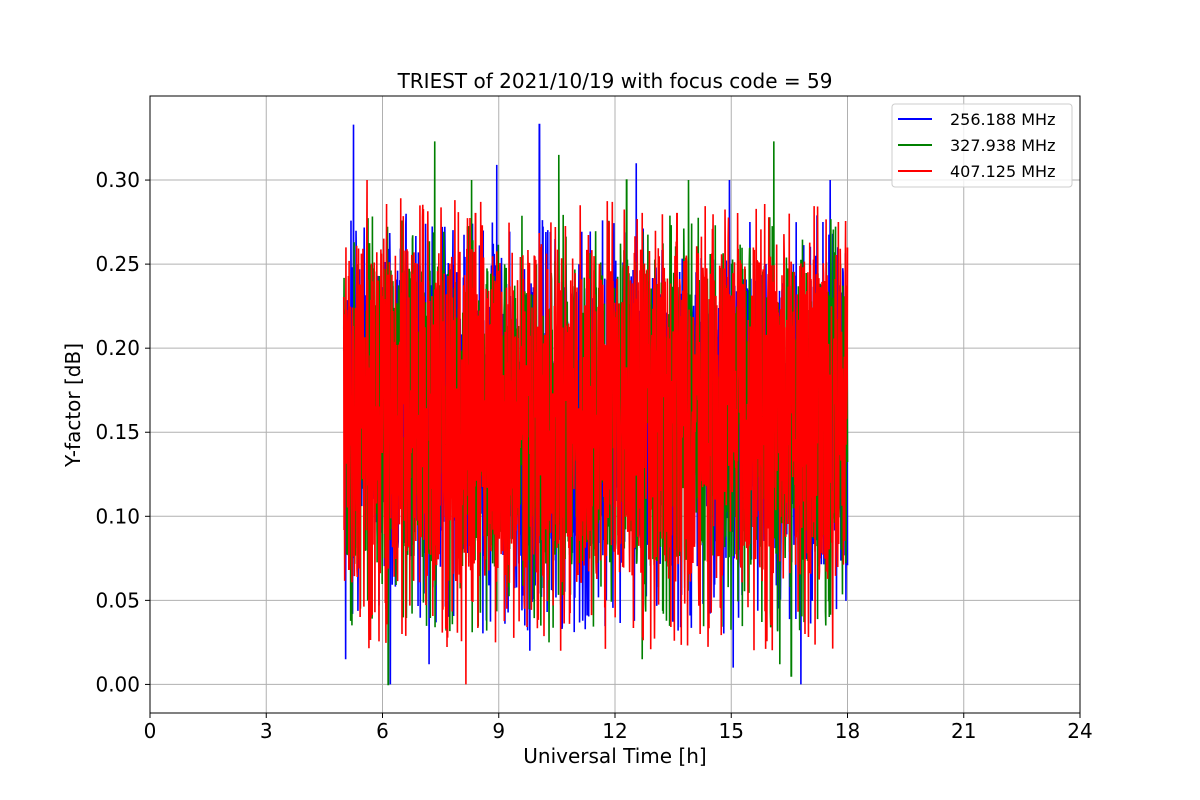  What do you see at coordinates (1079, 731) in the screenshot?
I see `x-tick-label: 24` at bounding box center [1079, 731].